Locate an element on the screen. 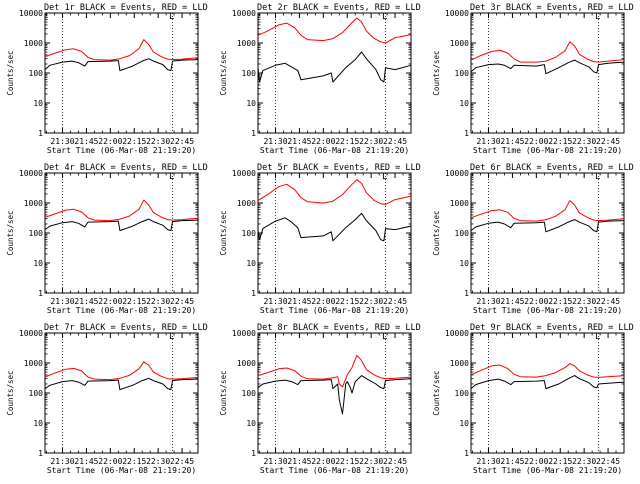 This screenshot has height=484, width=640. chart-title: Det 8r BLACK = Events, RED = LLD is located at coordinates (339, 328).